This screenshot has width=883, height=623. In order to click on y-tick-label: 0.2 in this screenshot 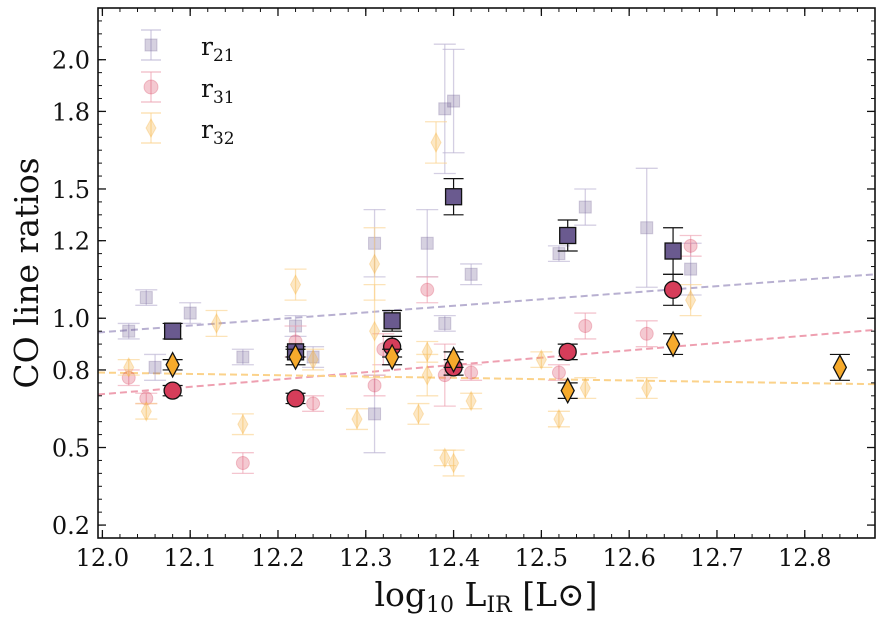, I will do `click(71, 526)`.